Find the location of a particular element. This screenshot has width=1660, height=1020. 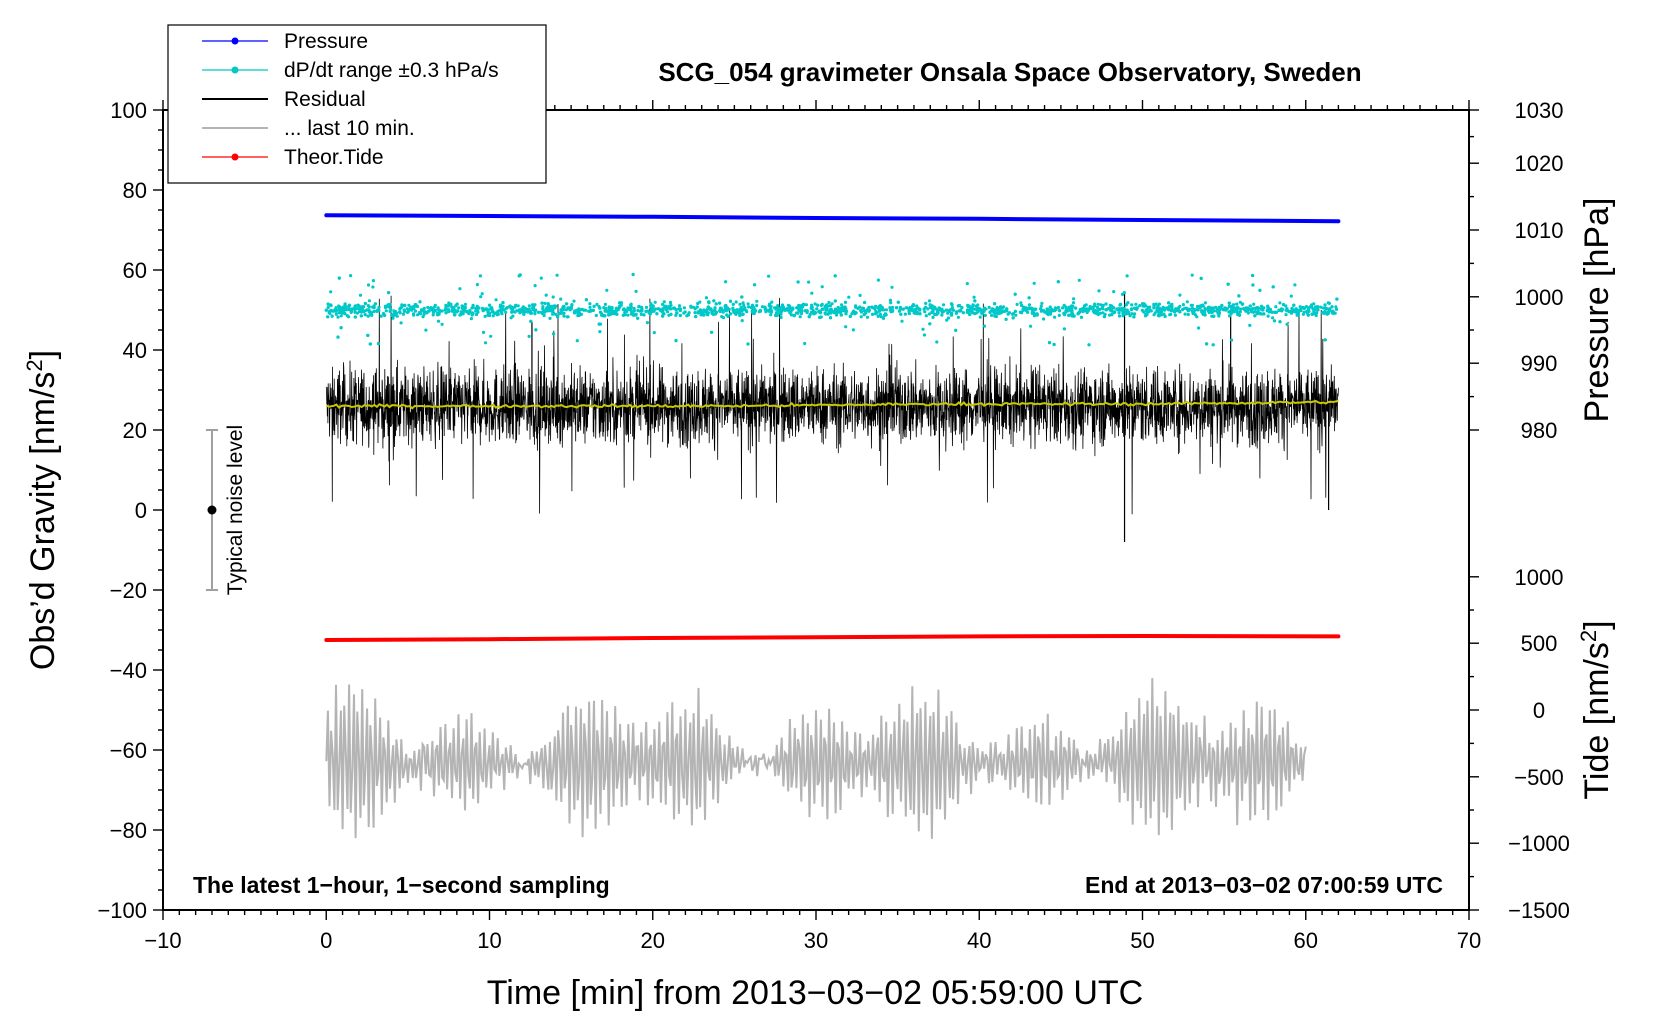

pressure-line is located at coordinates (832, 218).